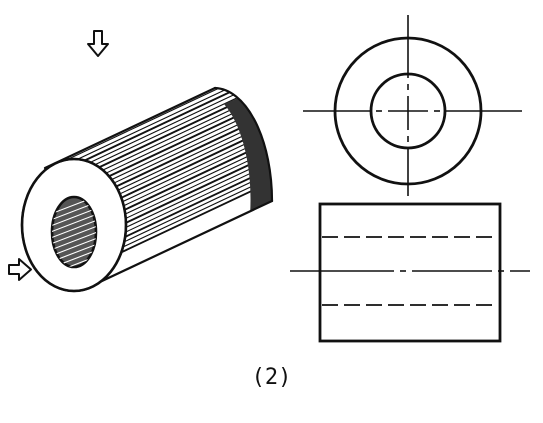  I want to click on front-view-hidden-lines, so click(410, 271).